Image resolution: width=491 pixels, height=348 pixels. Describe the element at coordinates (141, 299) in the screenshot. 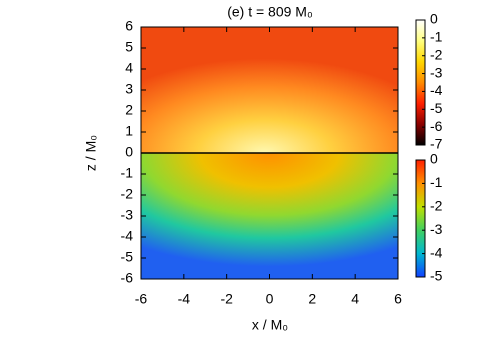

I see `x-tick-label: -6` at that location.